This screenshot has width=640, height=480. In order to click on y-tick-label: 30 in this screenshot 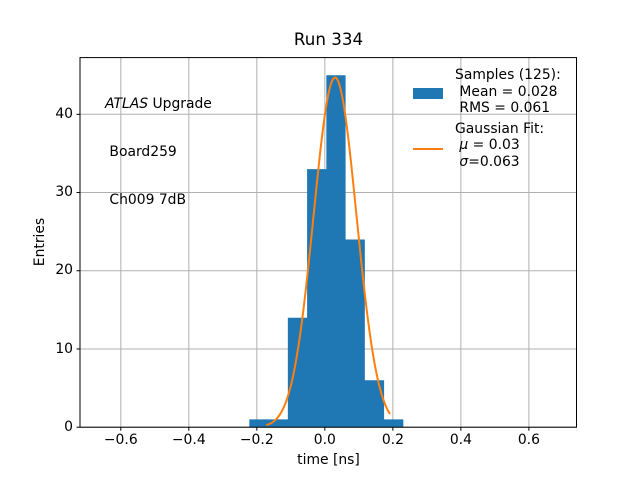, I will do `click(64, 192)`.